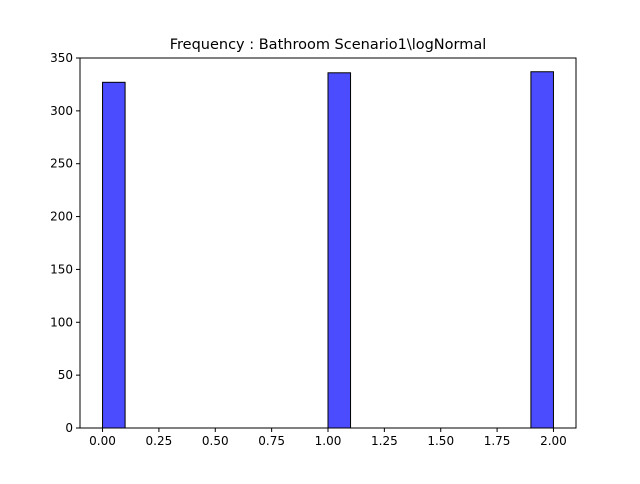 The width and height of the screenshot is (640, 484). Describe the element at coordinates (69, 428) in the screenshot. I see `y-tick-label: 0` at that location.